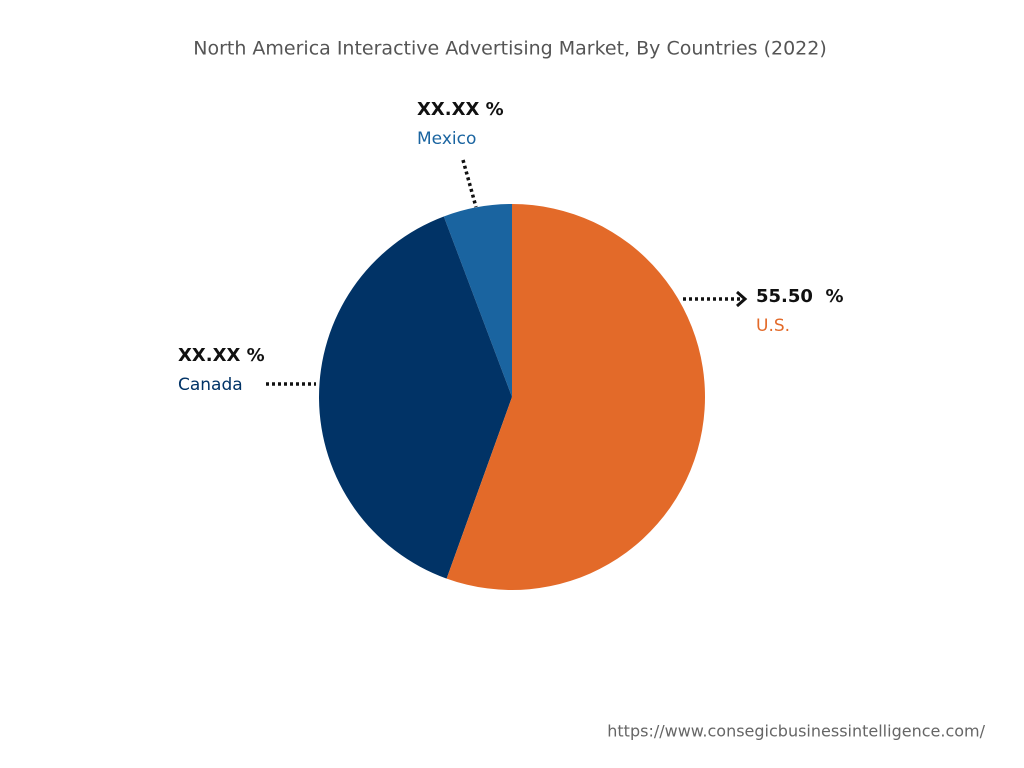 This screenshot has height=768, width=1024. I want to click on leader-line, so click(469, 183).